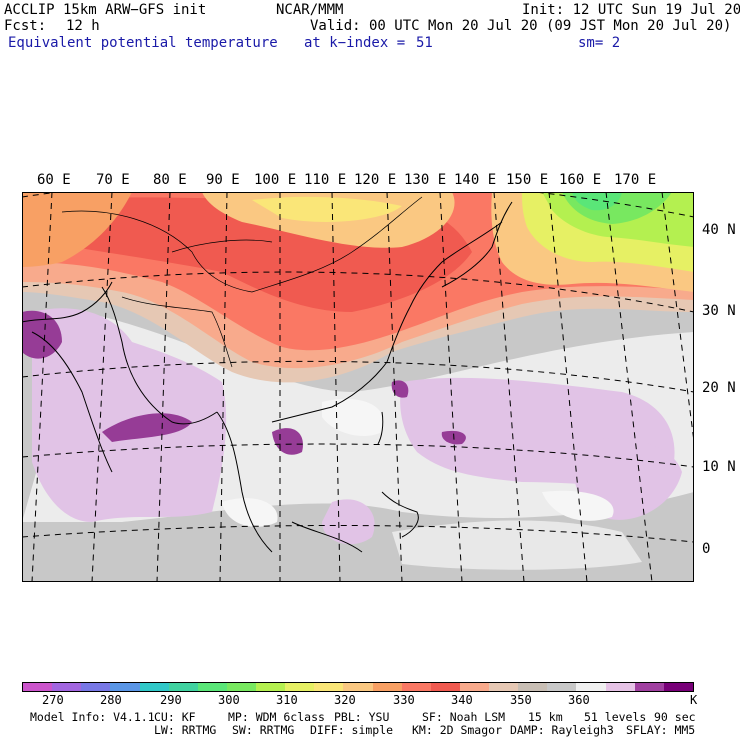 The image size is (740, 740). Describe the element at coordinates (53, 700) in the screenshot. I see `colorbar-tick: 270` at that location.